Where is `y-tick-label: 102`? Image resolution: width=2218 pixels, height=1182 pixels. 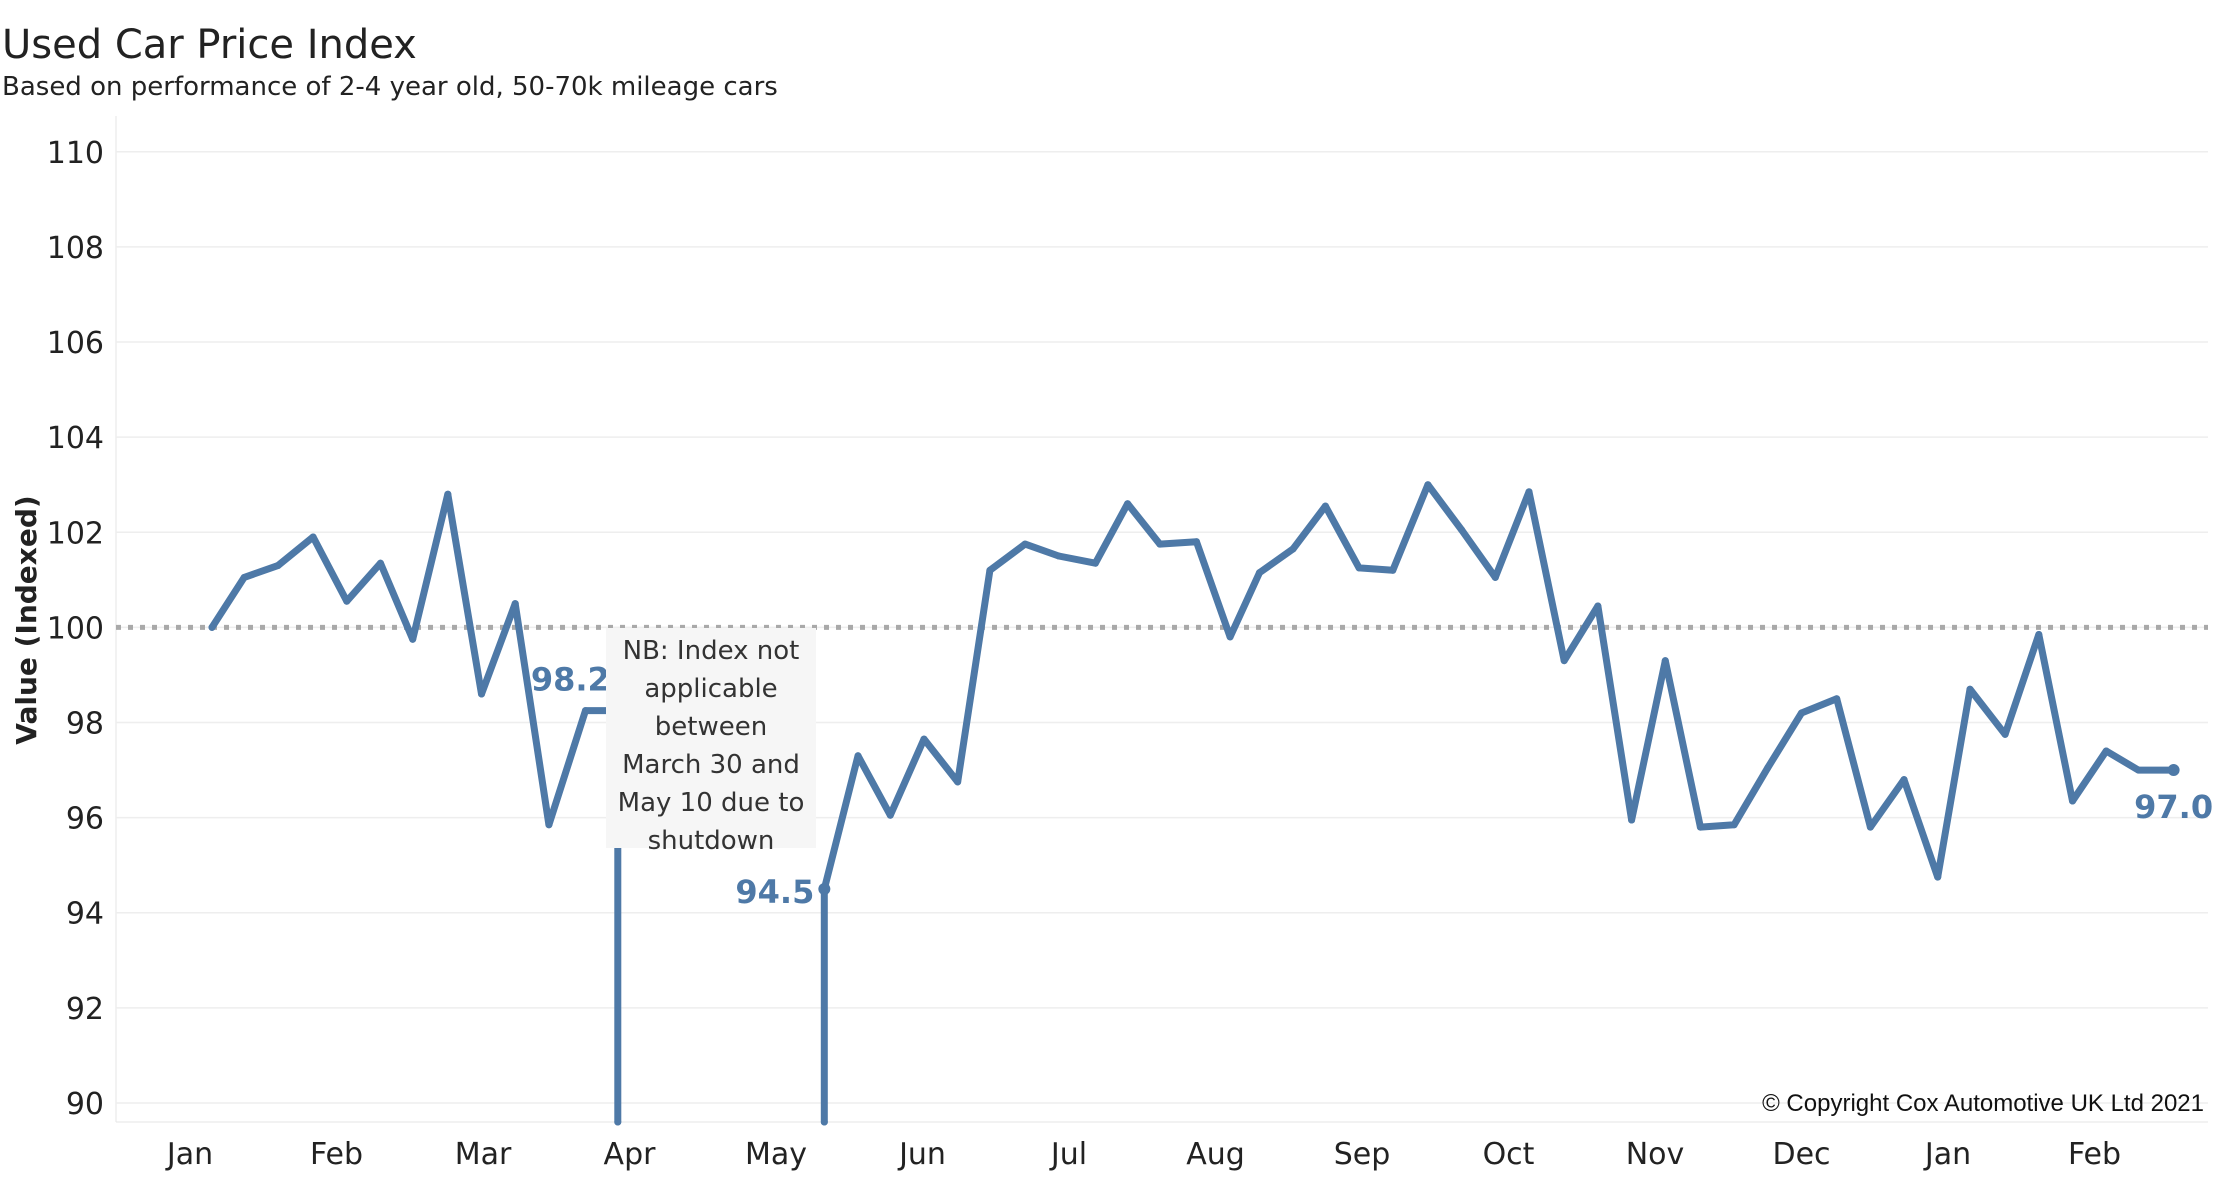
y-tick-label: 102 is located at coordinates (75, 533).